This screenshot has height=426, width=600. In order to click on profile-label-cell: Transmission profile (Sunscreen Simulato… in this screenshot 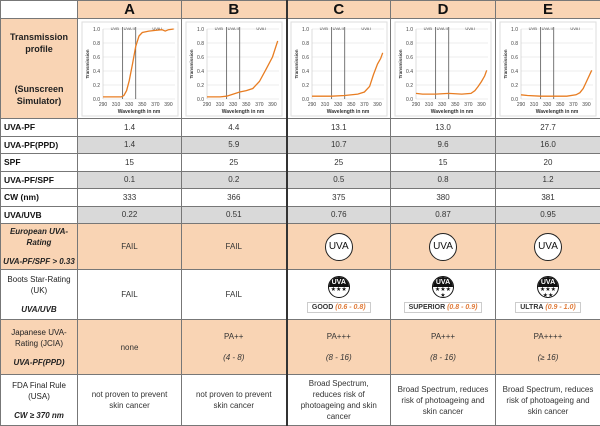, I will do `click(39, 69)`.